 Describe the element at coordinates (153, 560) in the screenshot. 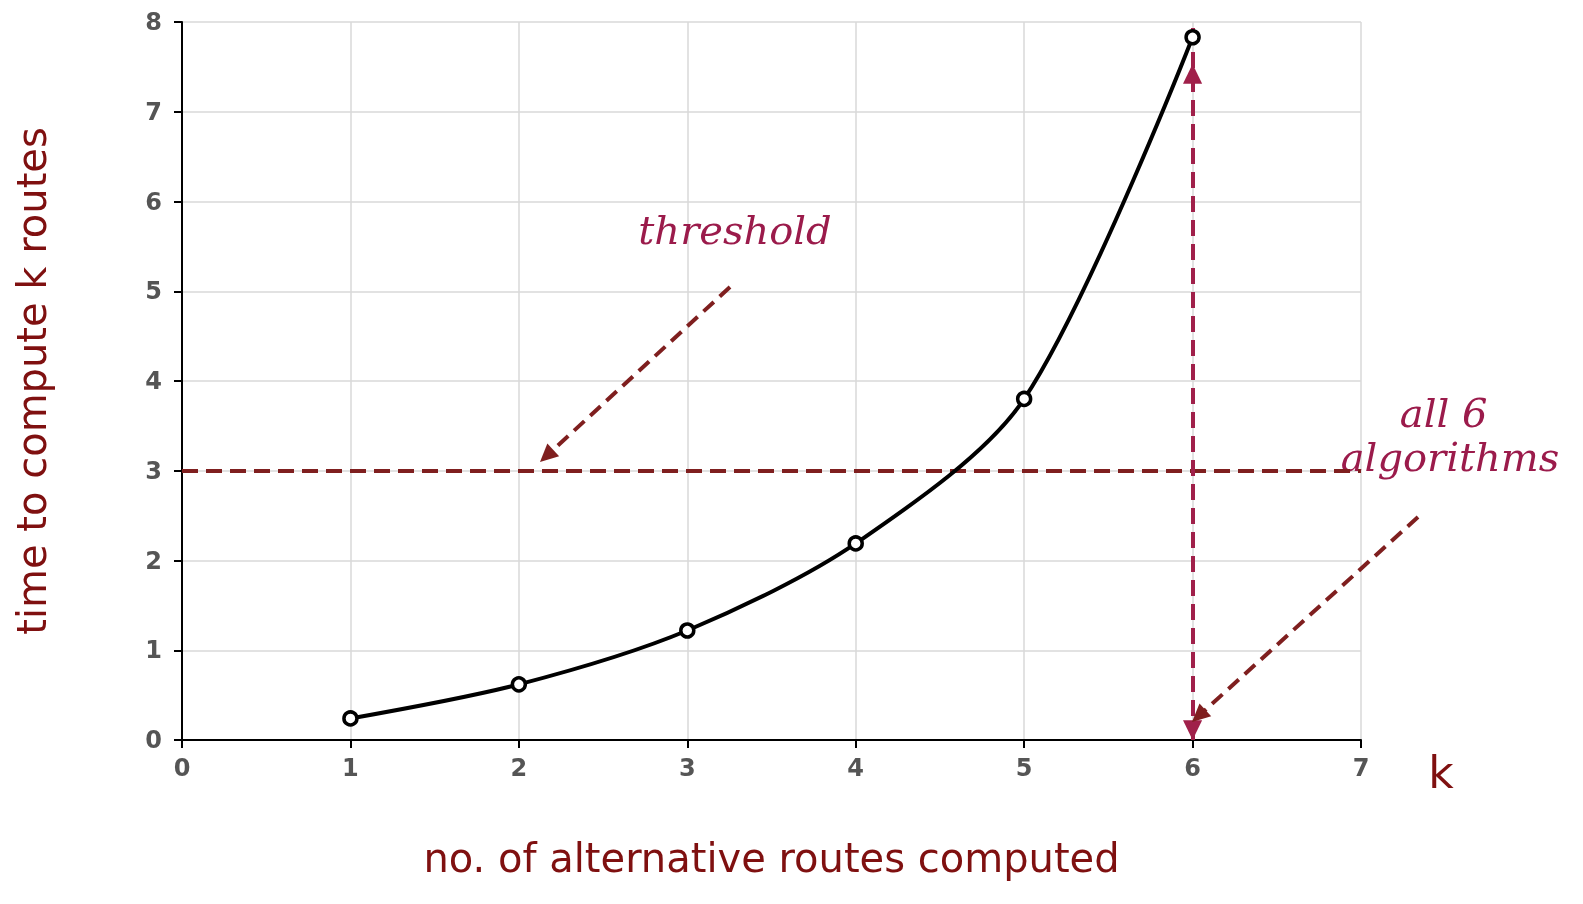

I see `y-tick-label: 2` at that location.